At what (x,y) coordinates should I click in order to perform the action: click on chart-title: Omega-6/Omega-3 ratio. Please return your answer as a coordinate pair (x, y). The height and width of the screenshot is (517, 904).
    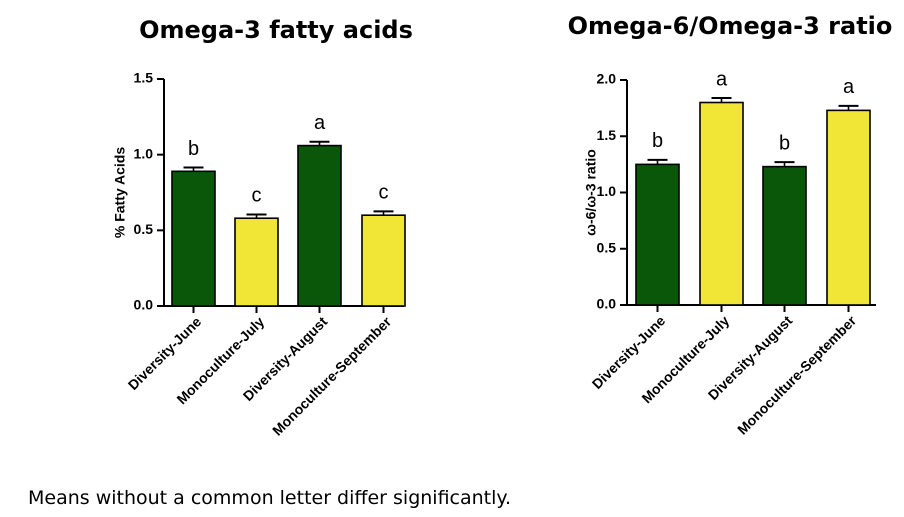
    Looking at the image, I should click on (730, 26).